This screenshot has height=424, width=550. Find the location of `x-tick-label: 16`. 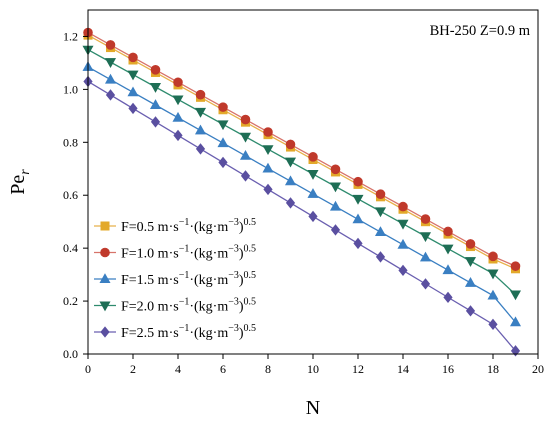

x-tick-label: 16 is located at coordinates (448, 369).